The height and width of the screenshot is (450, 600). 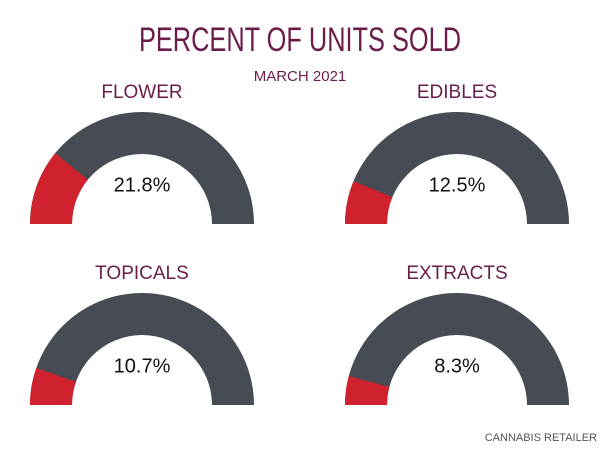 I want to click on value-label: 8.3%, so click(x=457, y=366).